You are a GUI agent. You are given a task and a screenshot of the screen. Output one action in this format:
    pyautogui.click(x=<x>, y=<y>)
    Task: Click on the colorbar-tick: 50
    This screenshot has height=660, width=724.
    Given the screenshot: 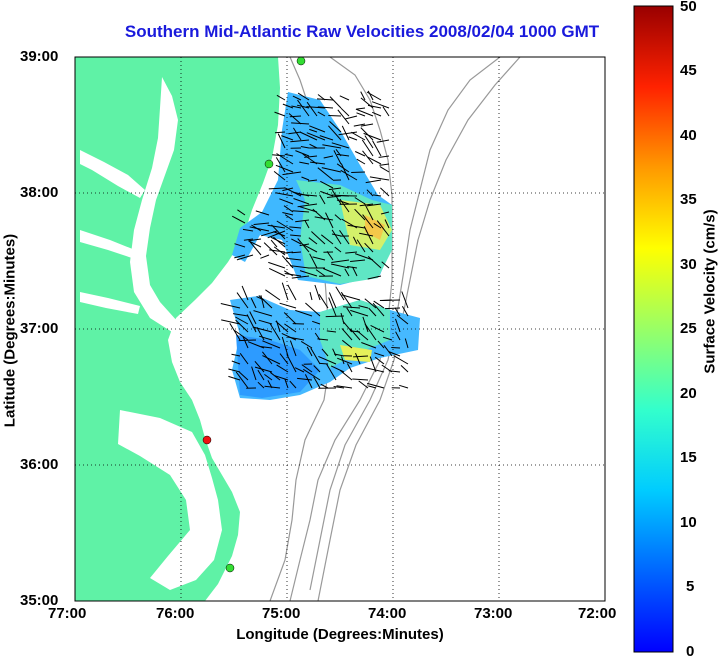 What is the action you would take?
    pyautogui.click(x=688, y=7)
    